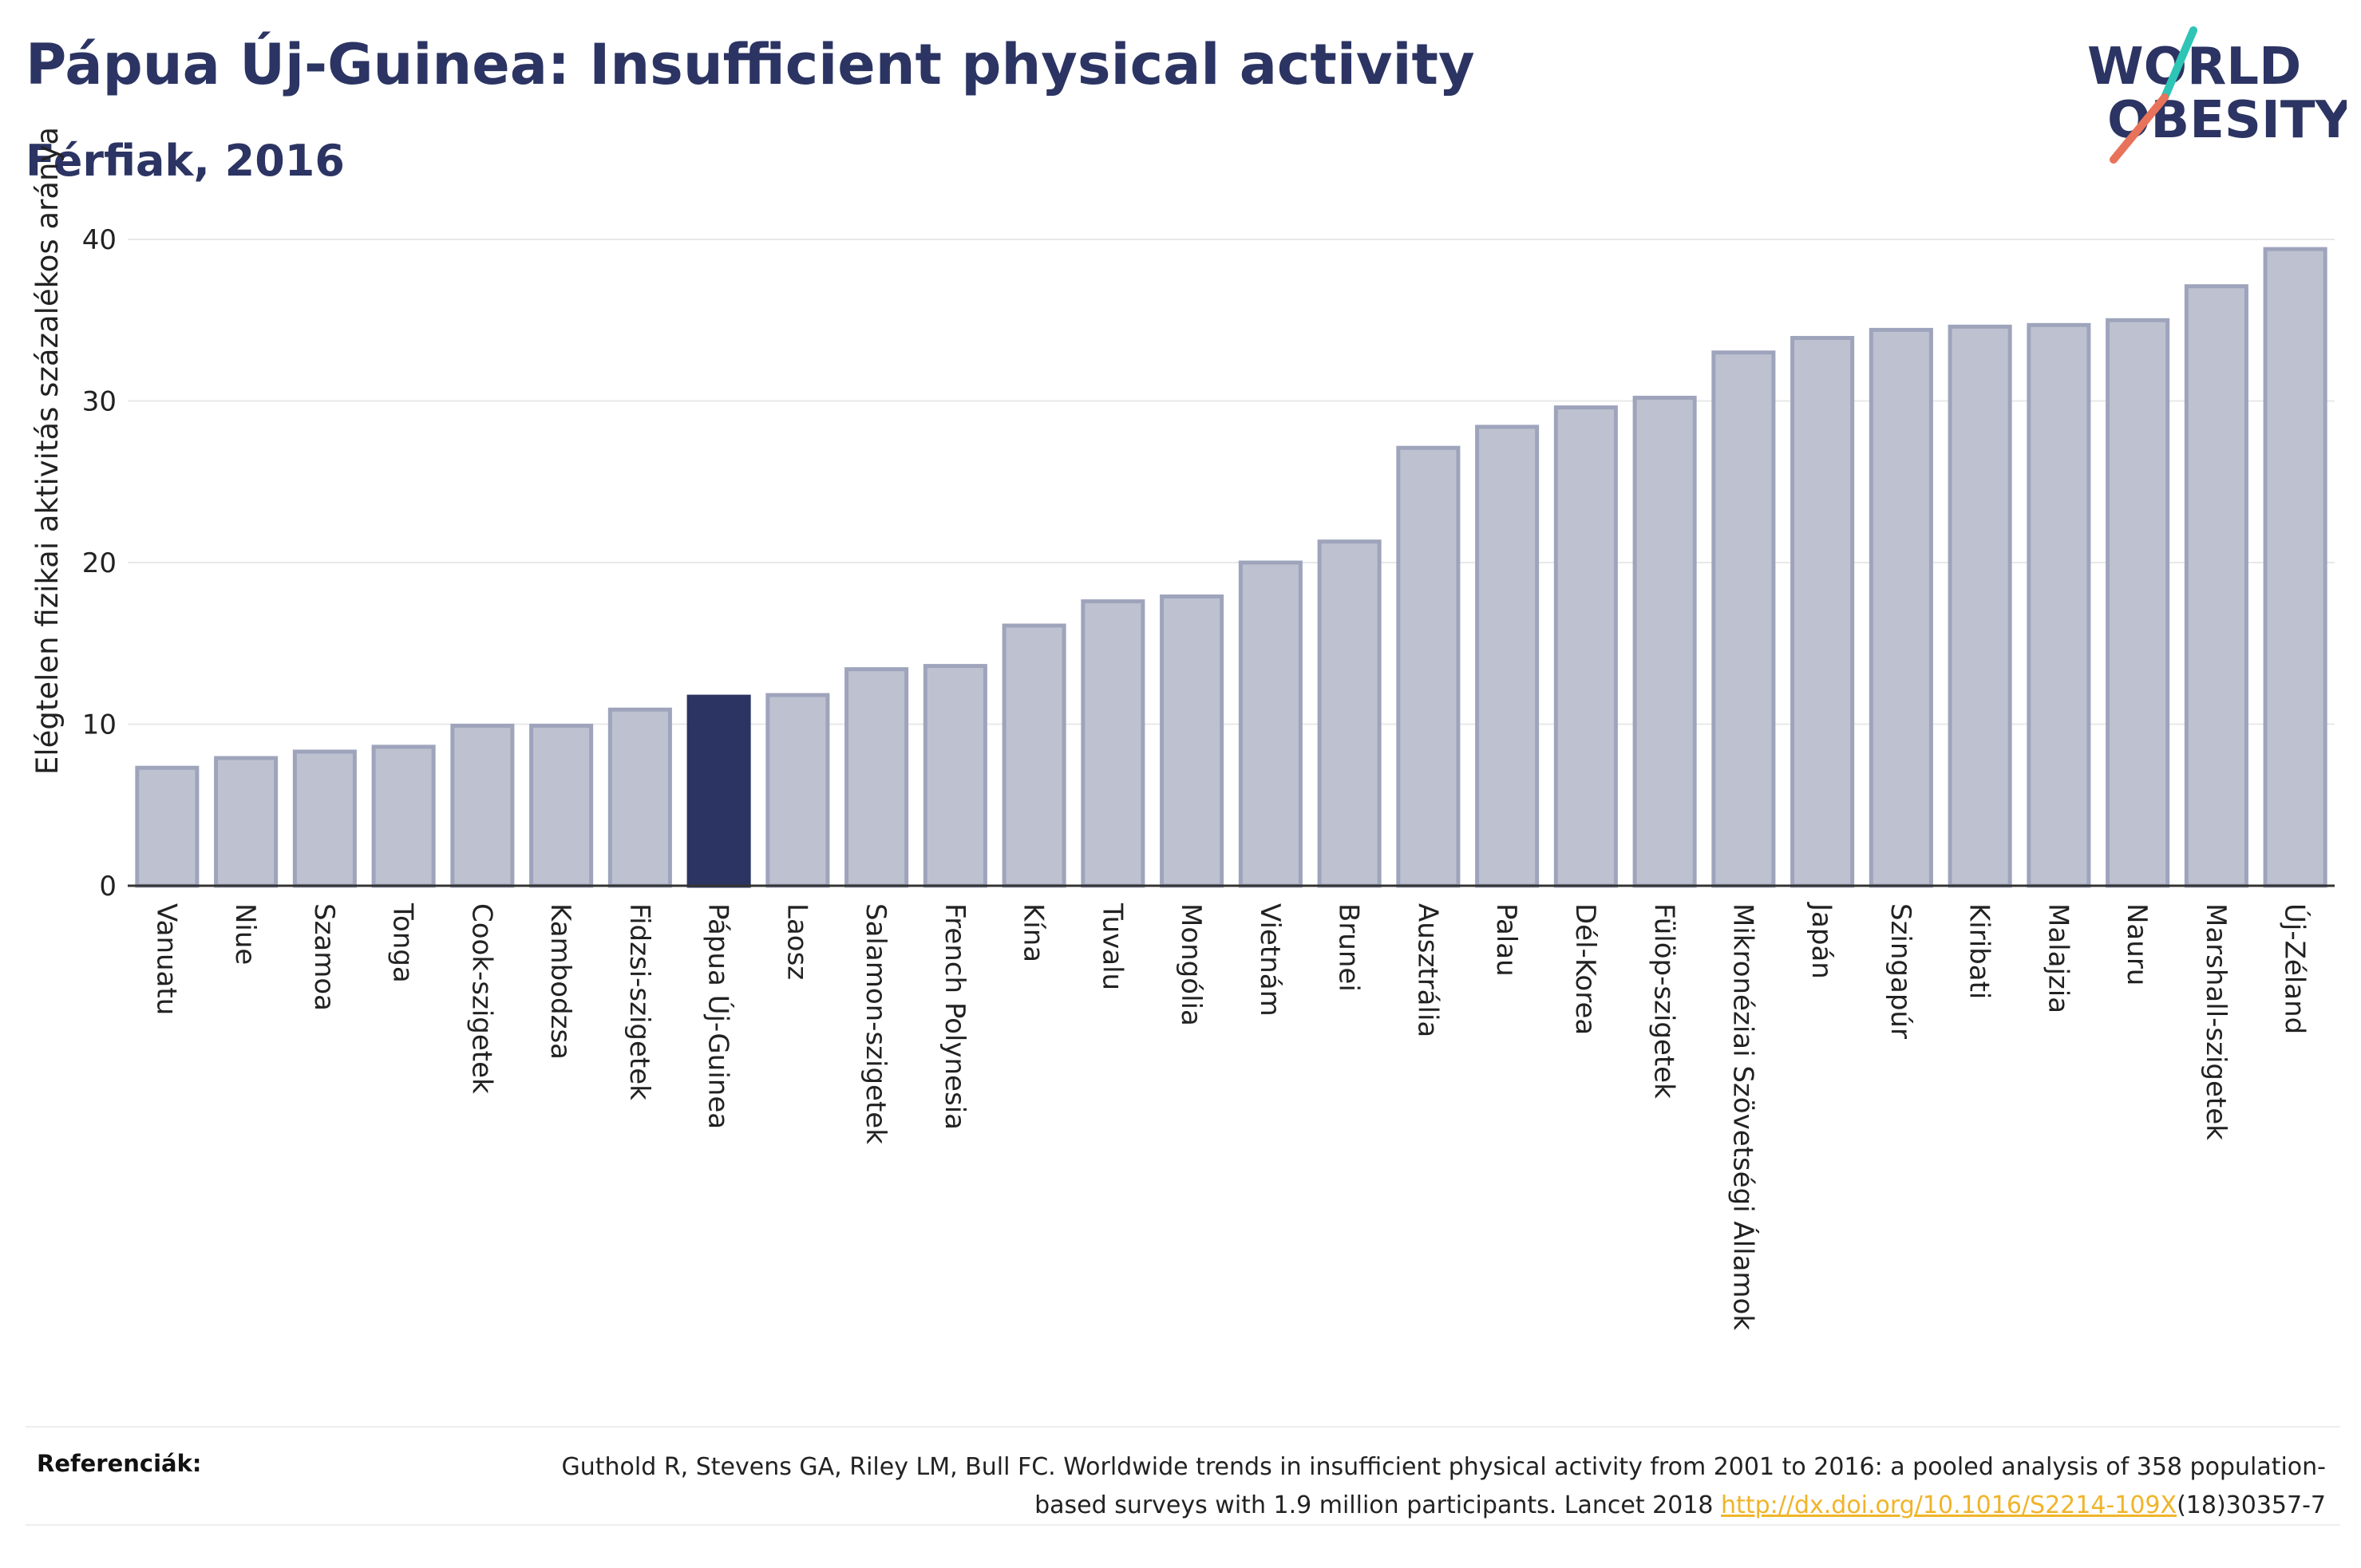  Describe the element at coordinates (403, 942) in the screenshot. I see `x-tick-label: Tonga` at that location.